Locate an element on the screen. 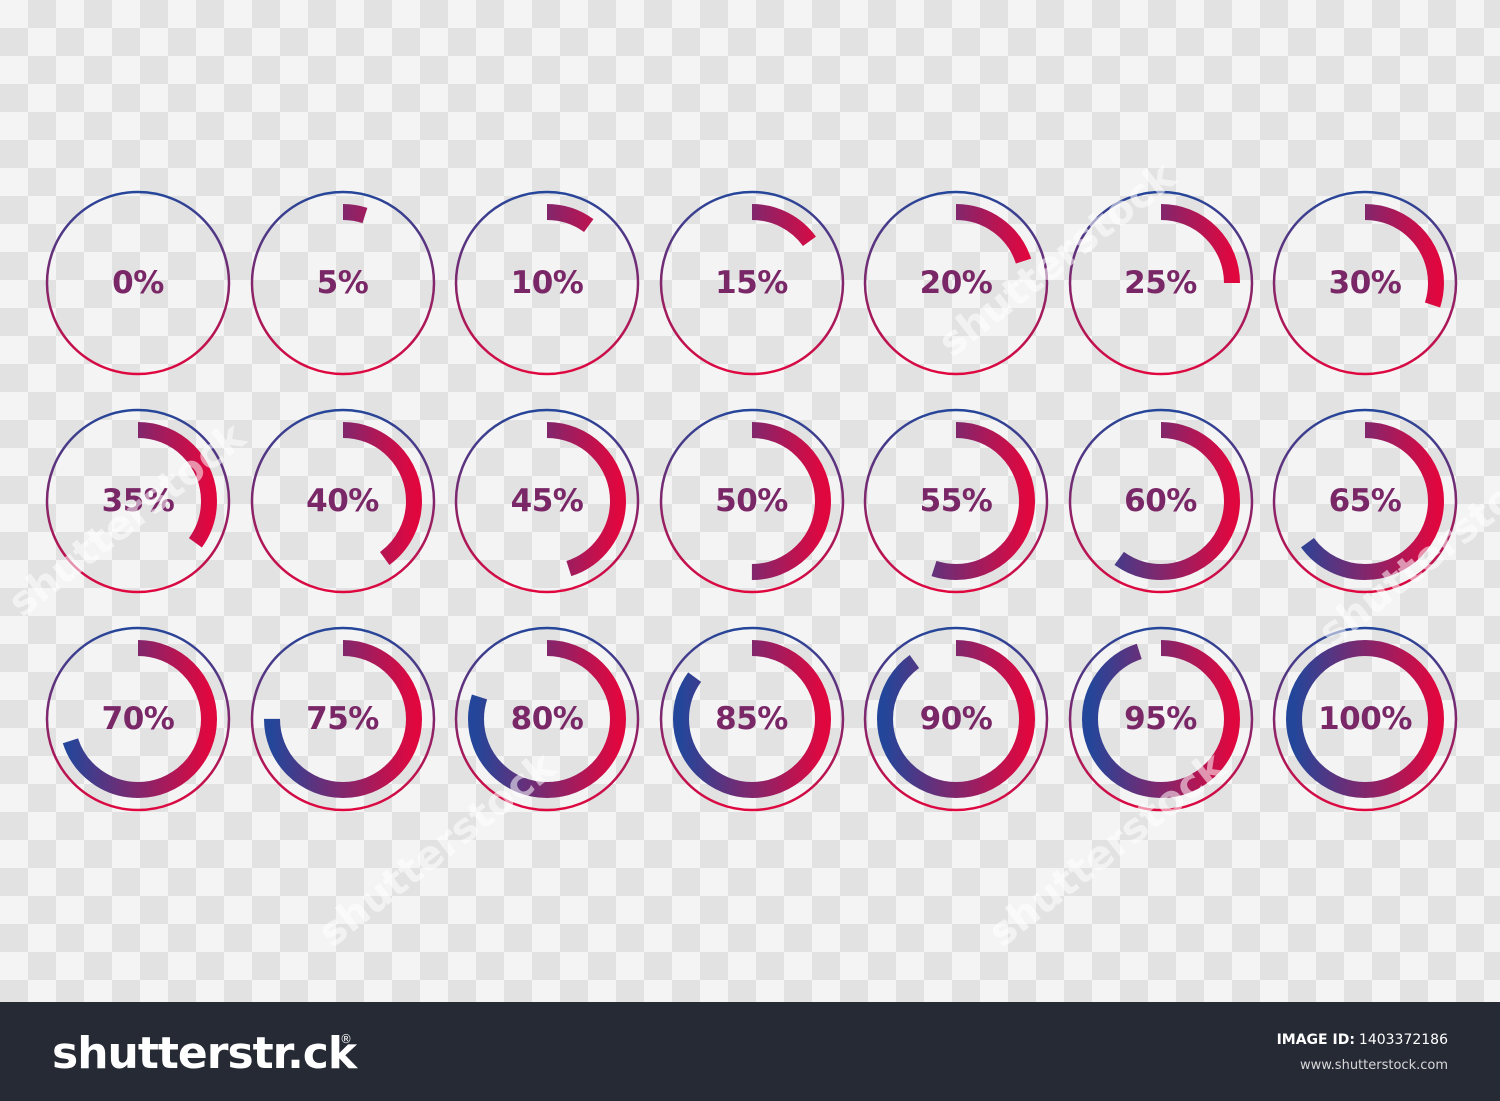  percentage-ring-10: 10% is located at coordinates (547, 283).